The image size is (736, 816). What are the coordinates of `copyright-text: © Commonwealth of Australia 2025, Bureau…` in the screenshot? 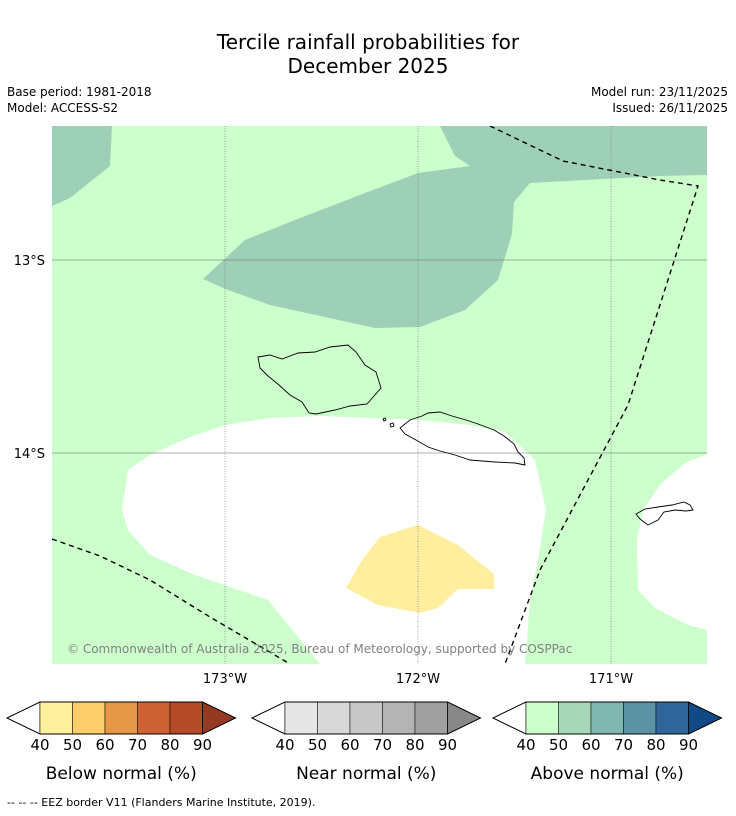 It's located at (319, 649).